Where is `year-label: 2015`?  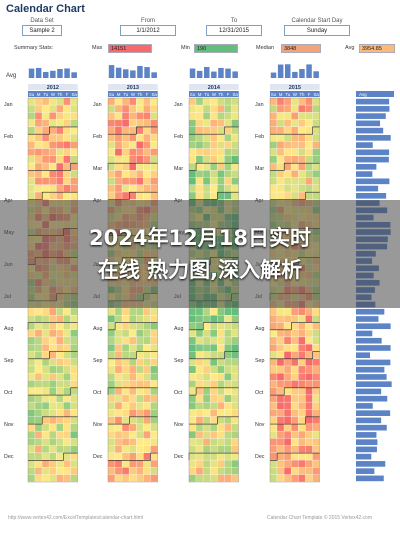
year-label: 2015 is located at coordinates (295, 88).